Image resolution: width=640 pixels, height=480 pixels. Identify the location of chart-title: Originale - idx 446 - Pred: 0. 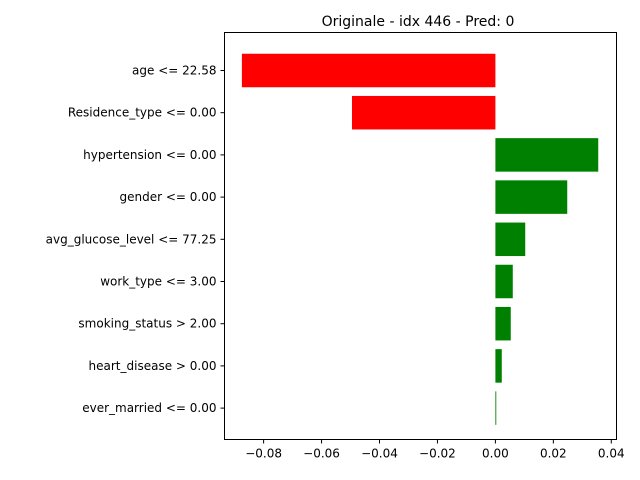
(418, 22).